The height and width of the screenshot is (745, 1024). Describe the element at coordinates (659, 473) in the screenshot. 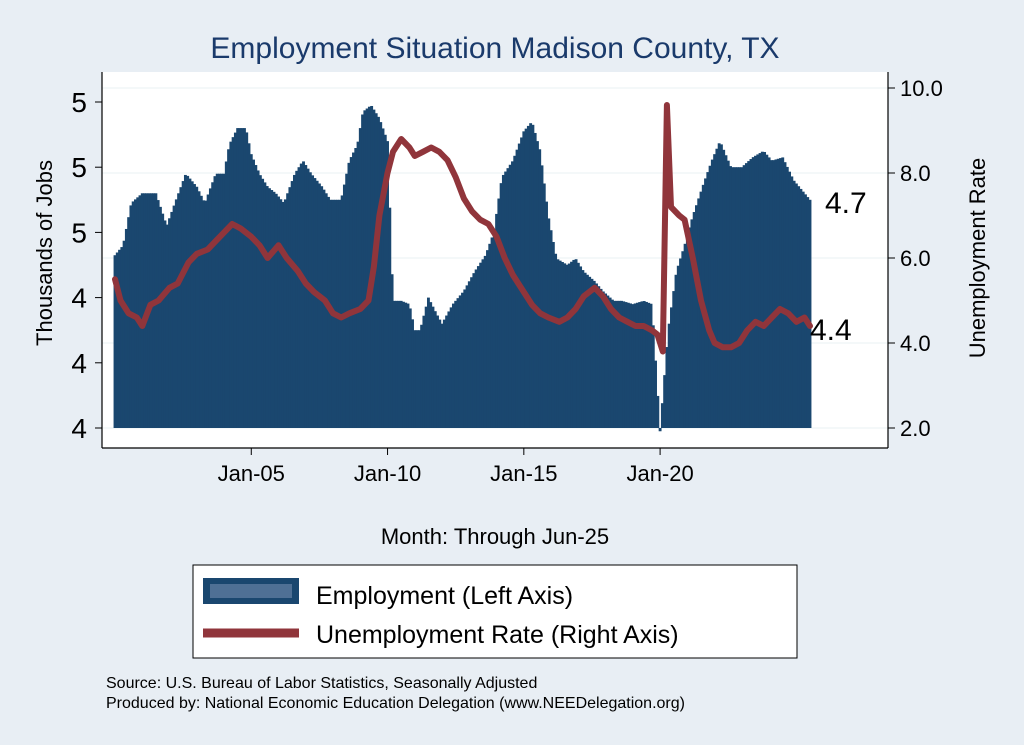

I see `x-tick-label-3: Jan-20` at that location.